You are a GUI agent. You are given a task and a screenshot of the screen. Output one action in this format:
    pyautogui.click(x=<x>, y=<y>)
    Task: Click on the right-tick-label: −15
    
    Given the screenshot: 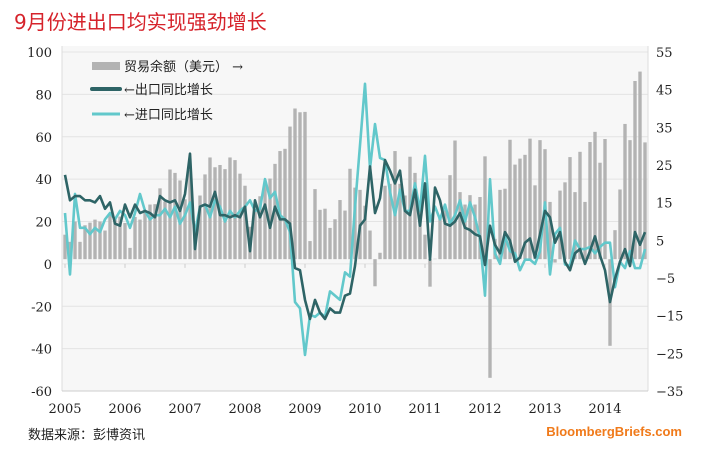 What is the action you would take?
    pyautogui.click(x=669, y=317)
    